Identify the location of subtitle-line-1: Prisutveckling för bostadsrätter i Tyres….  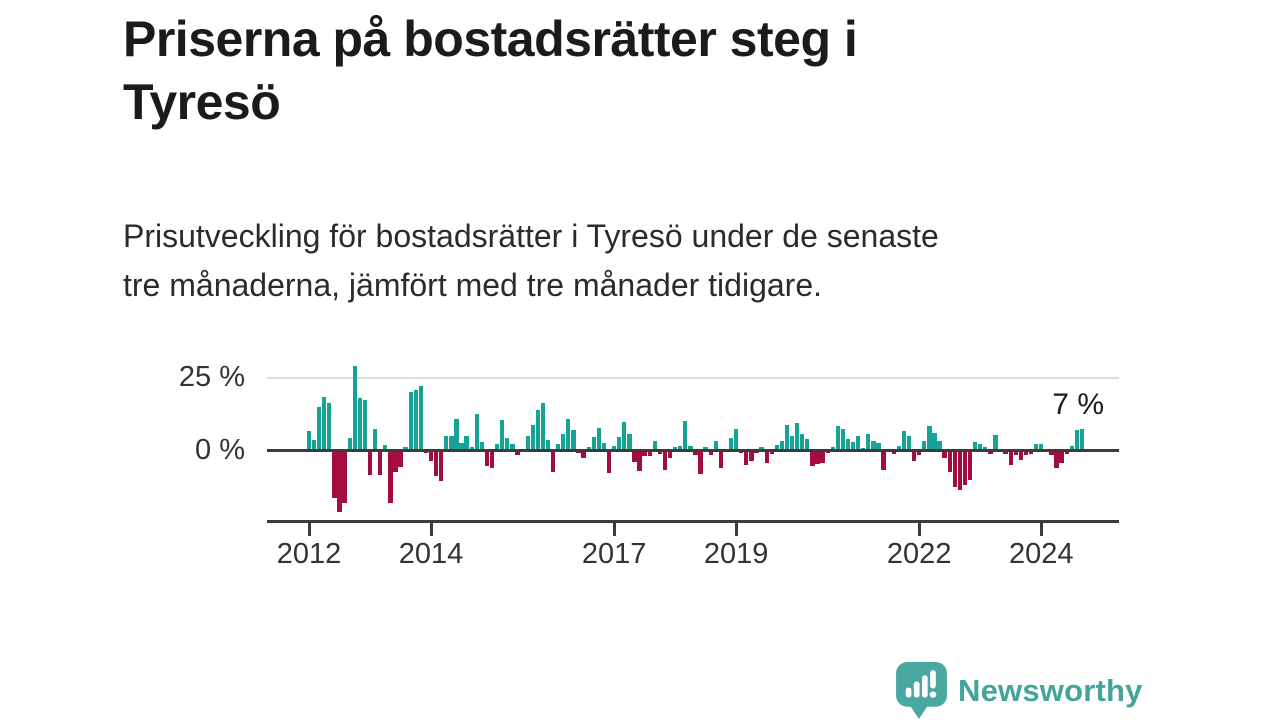
(531, 236).